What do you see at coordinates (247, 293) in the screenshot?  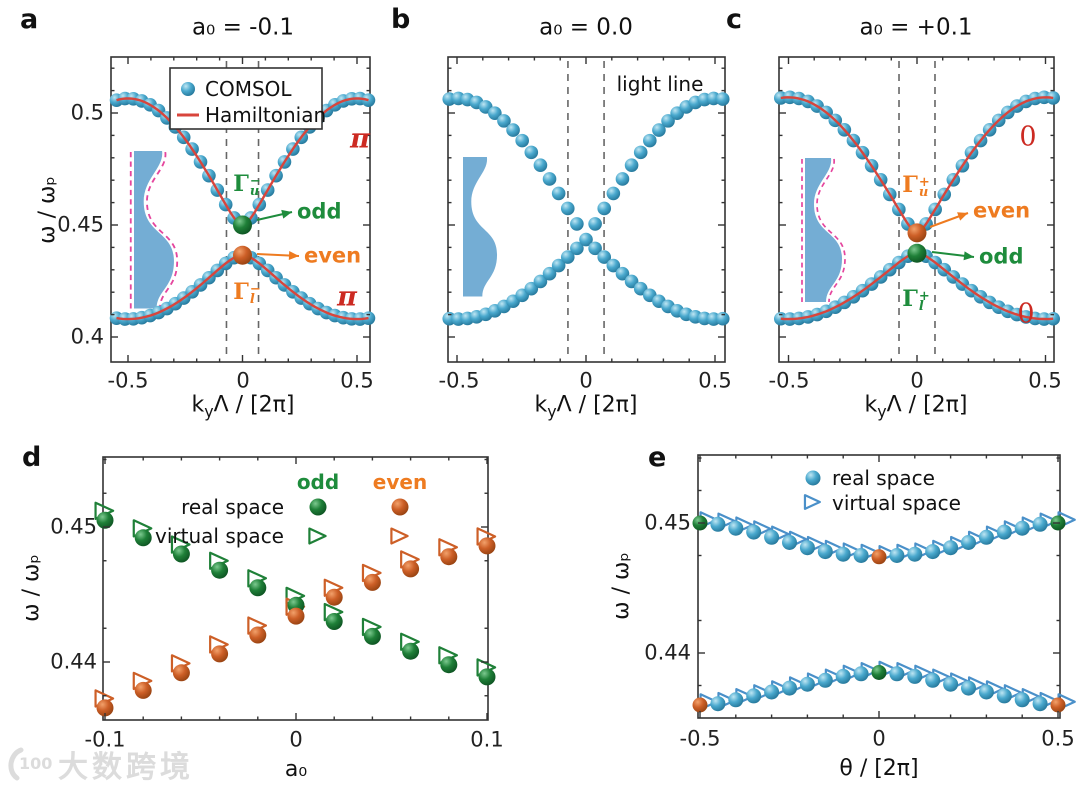 I see `gamma-l-minus-label: Γ − l` at bounding box center [247, 293].